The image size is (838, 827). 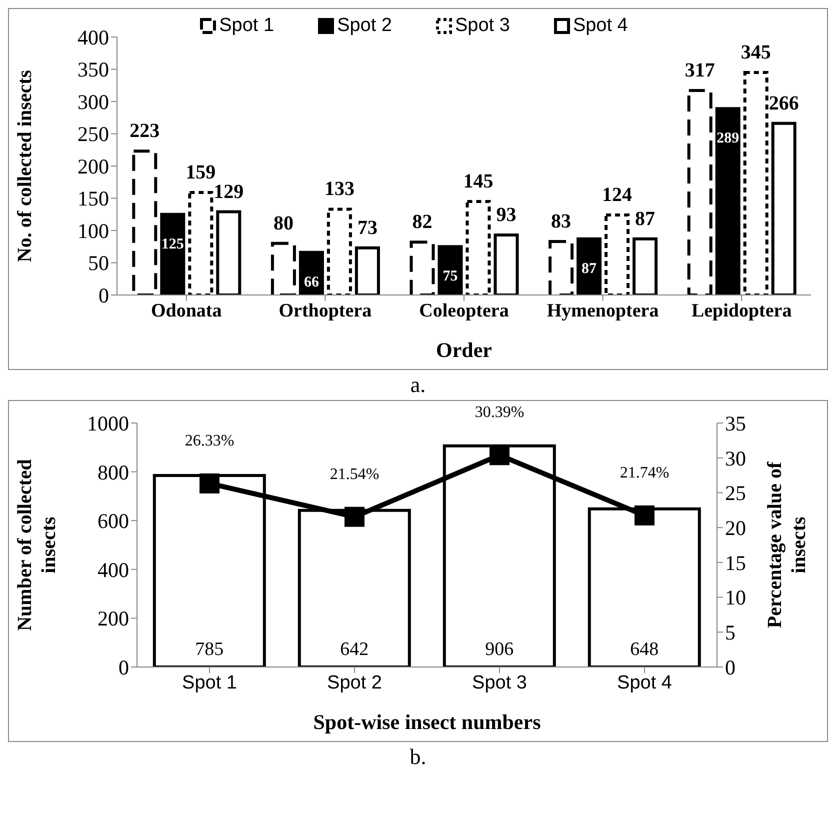 I want to click on legend-label: Spot 3, so click(x=482, y=26).